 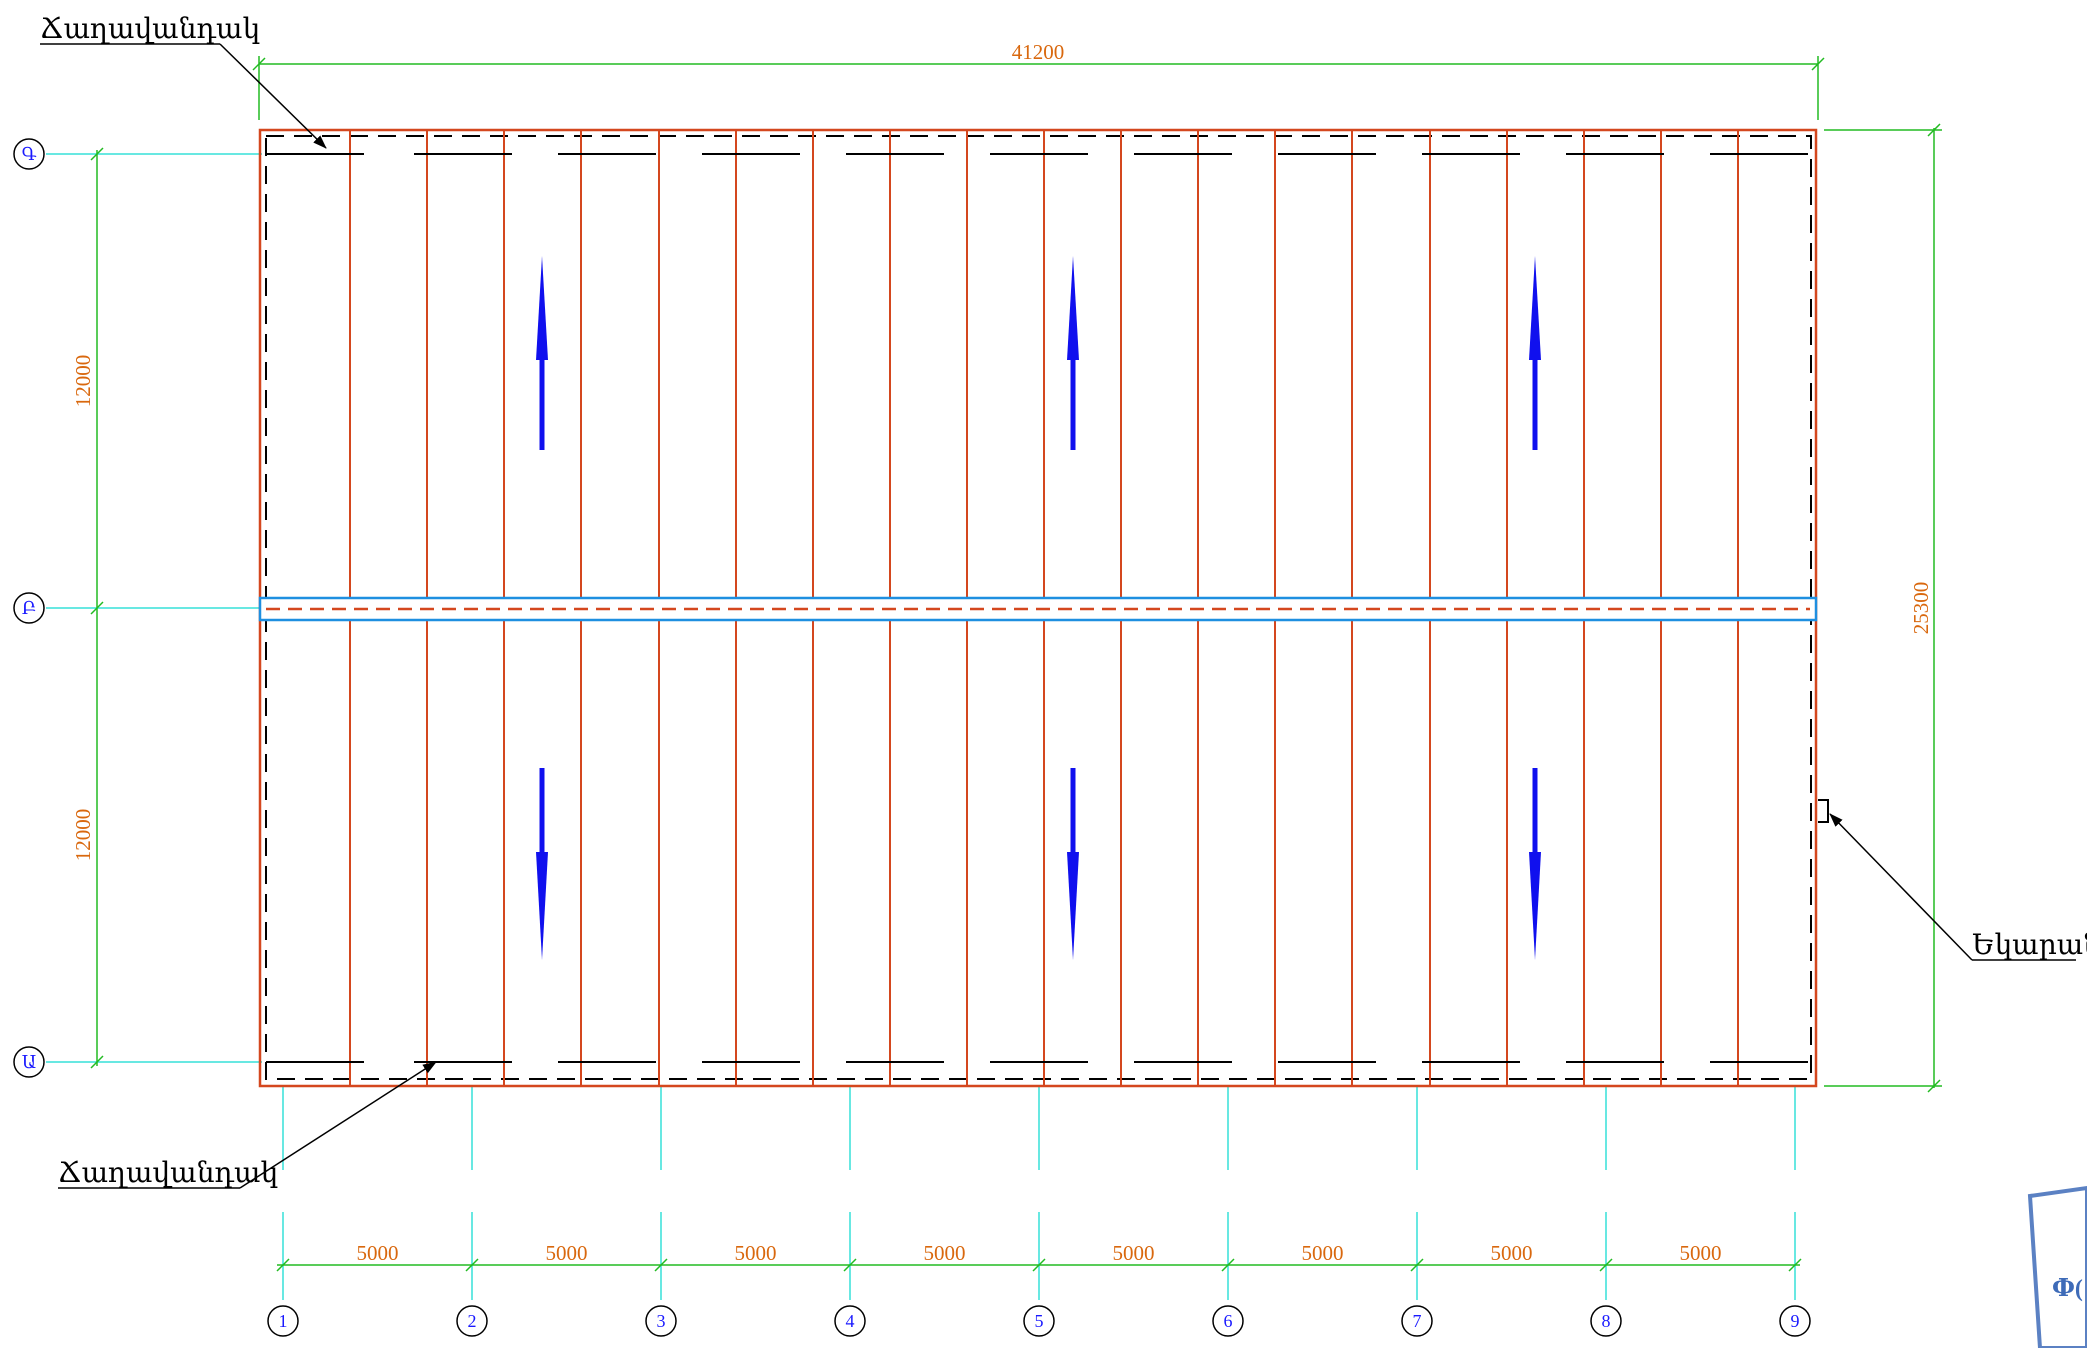 I want to click on svg-text: 2, so click(x=472, y=1321).